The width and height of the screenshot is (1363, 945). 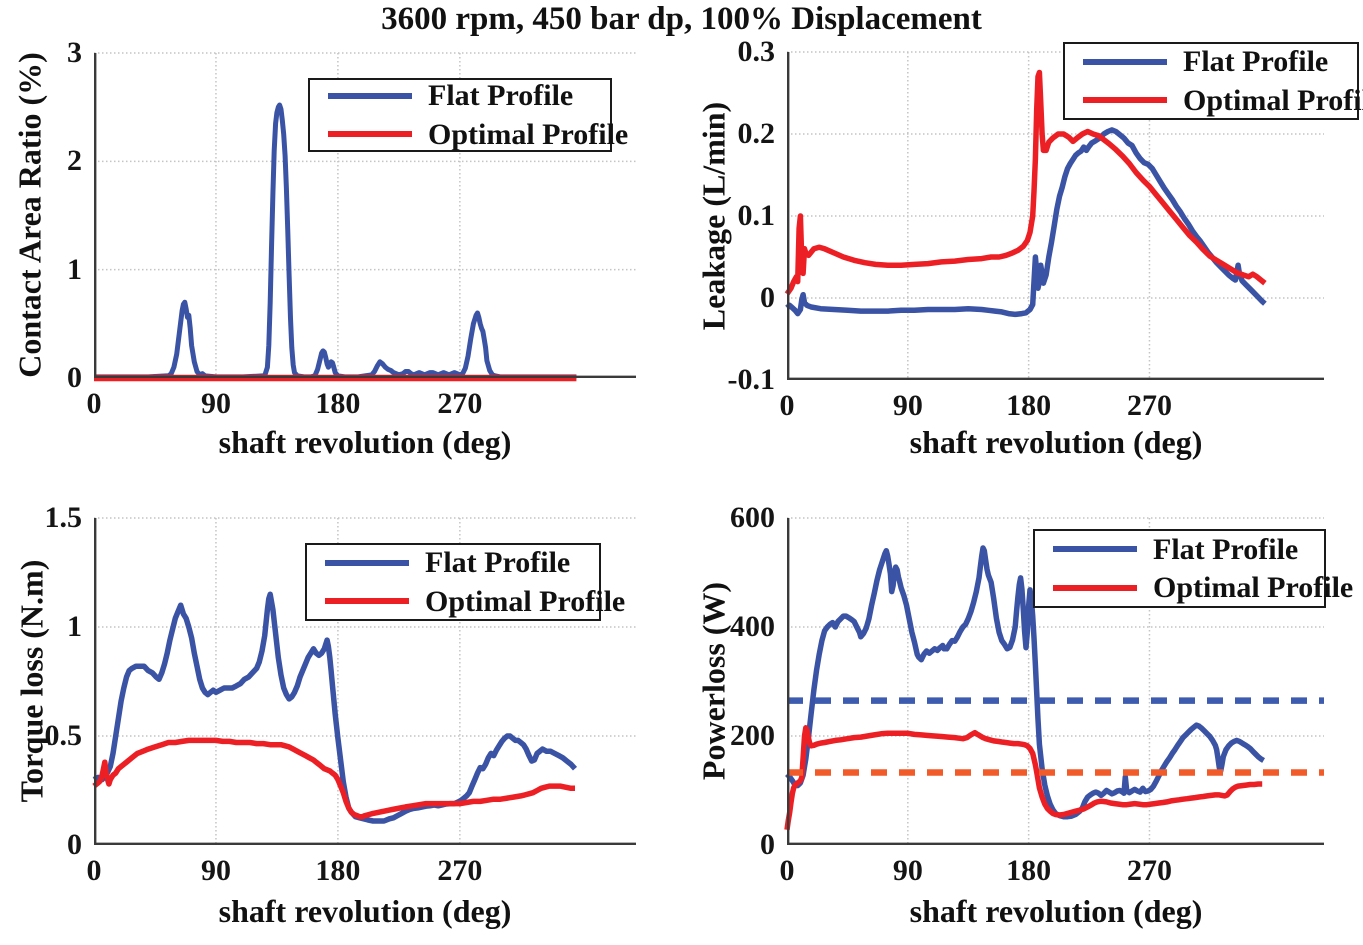 What do you see at coordinates (751, 379) in the screenshot?
I see `y-tick-label: -0.1` at bounding box center [751, 379].